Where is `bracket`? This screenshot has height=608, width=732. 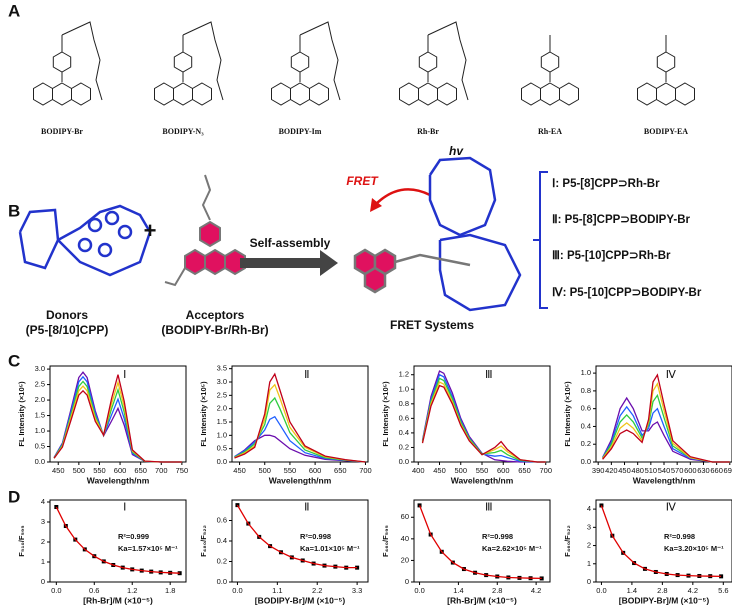 bracket is located at coordinates (540, 240).